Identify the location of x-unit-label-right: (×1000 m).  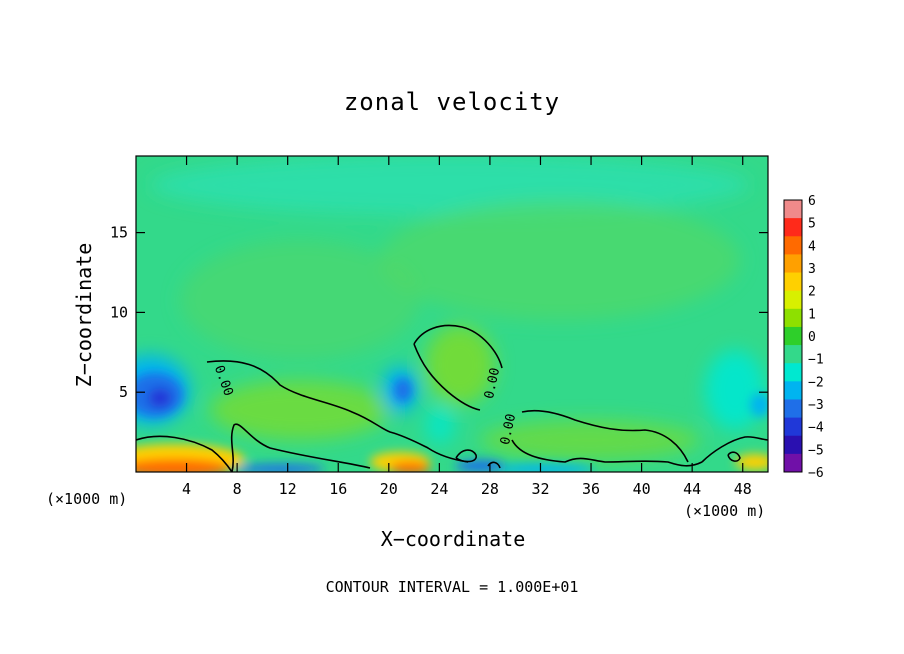
(725, 511).